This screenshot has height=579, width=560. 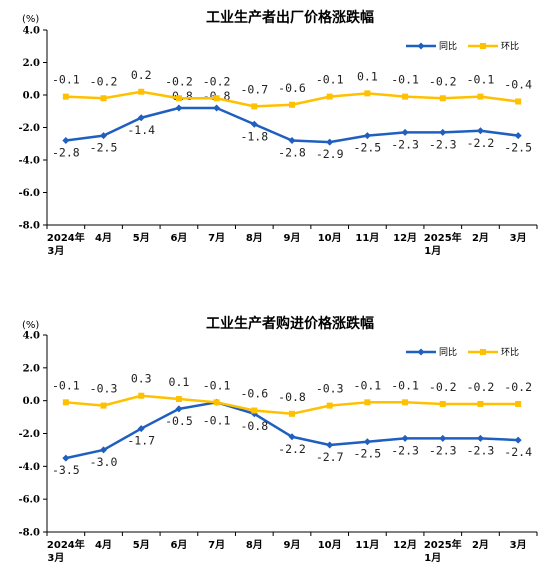 What do you see at coordinates (141, 75) in the screenshot?
I see `chart1-series-mom-data-label: 0.2` at bounding box center [141, 75].